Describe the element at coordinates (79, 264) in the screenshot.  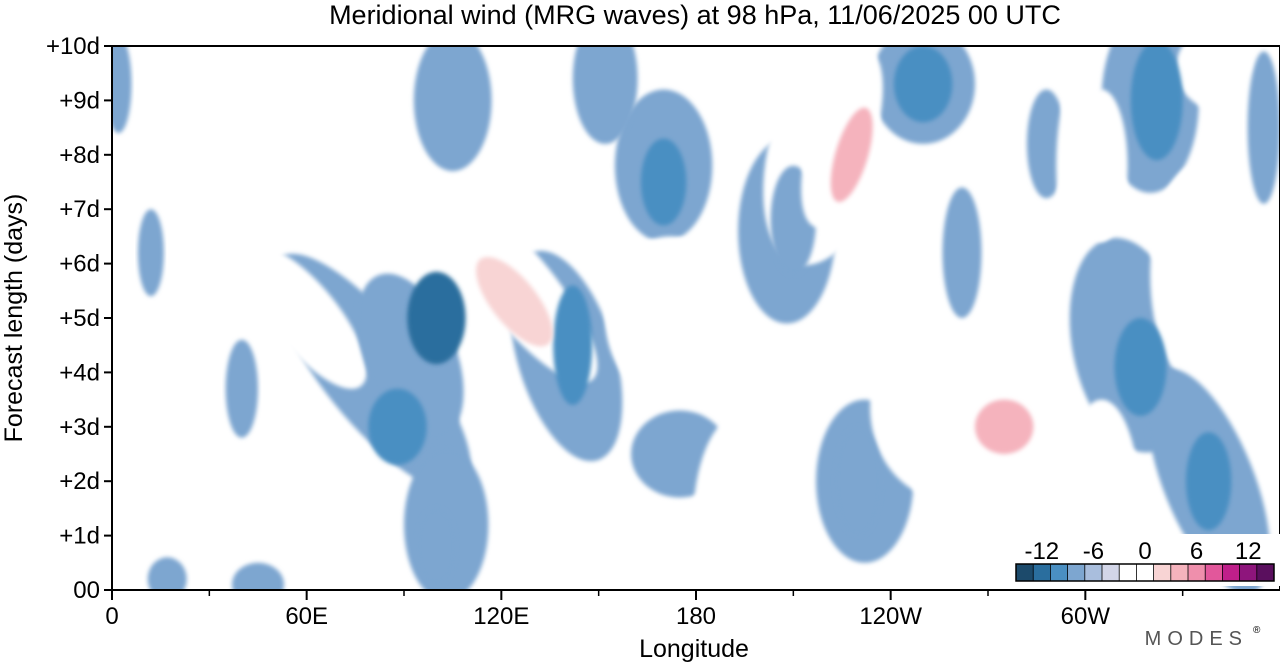
I see `y-tick-label: +6d` at that location.